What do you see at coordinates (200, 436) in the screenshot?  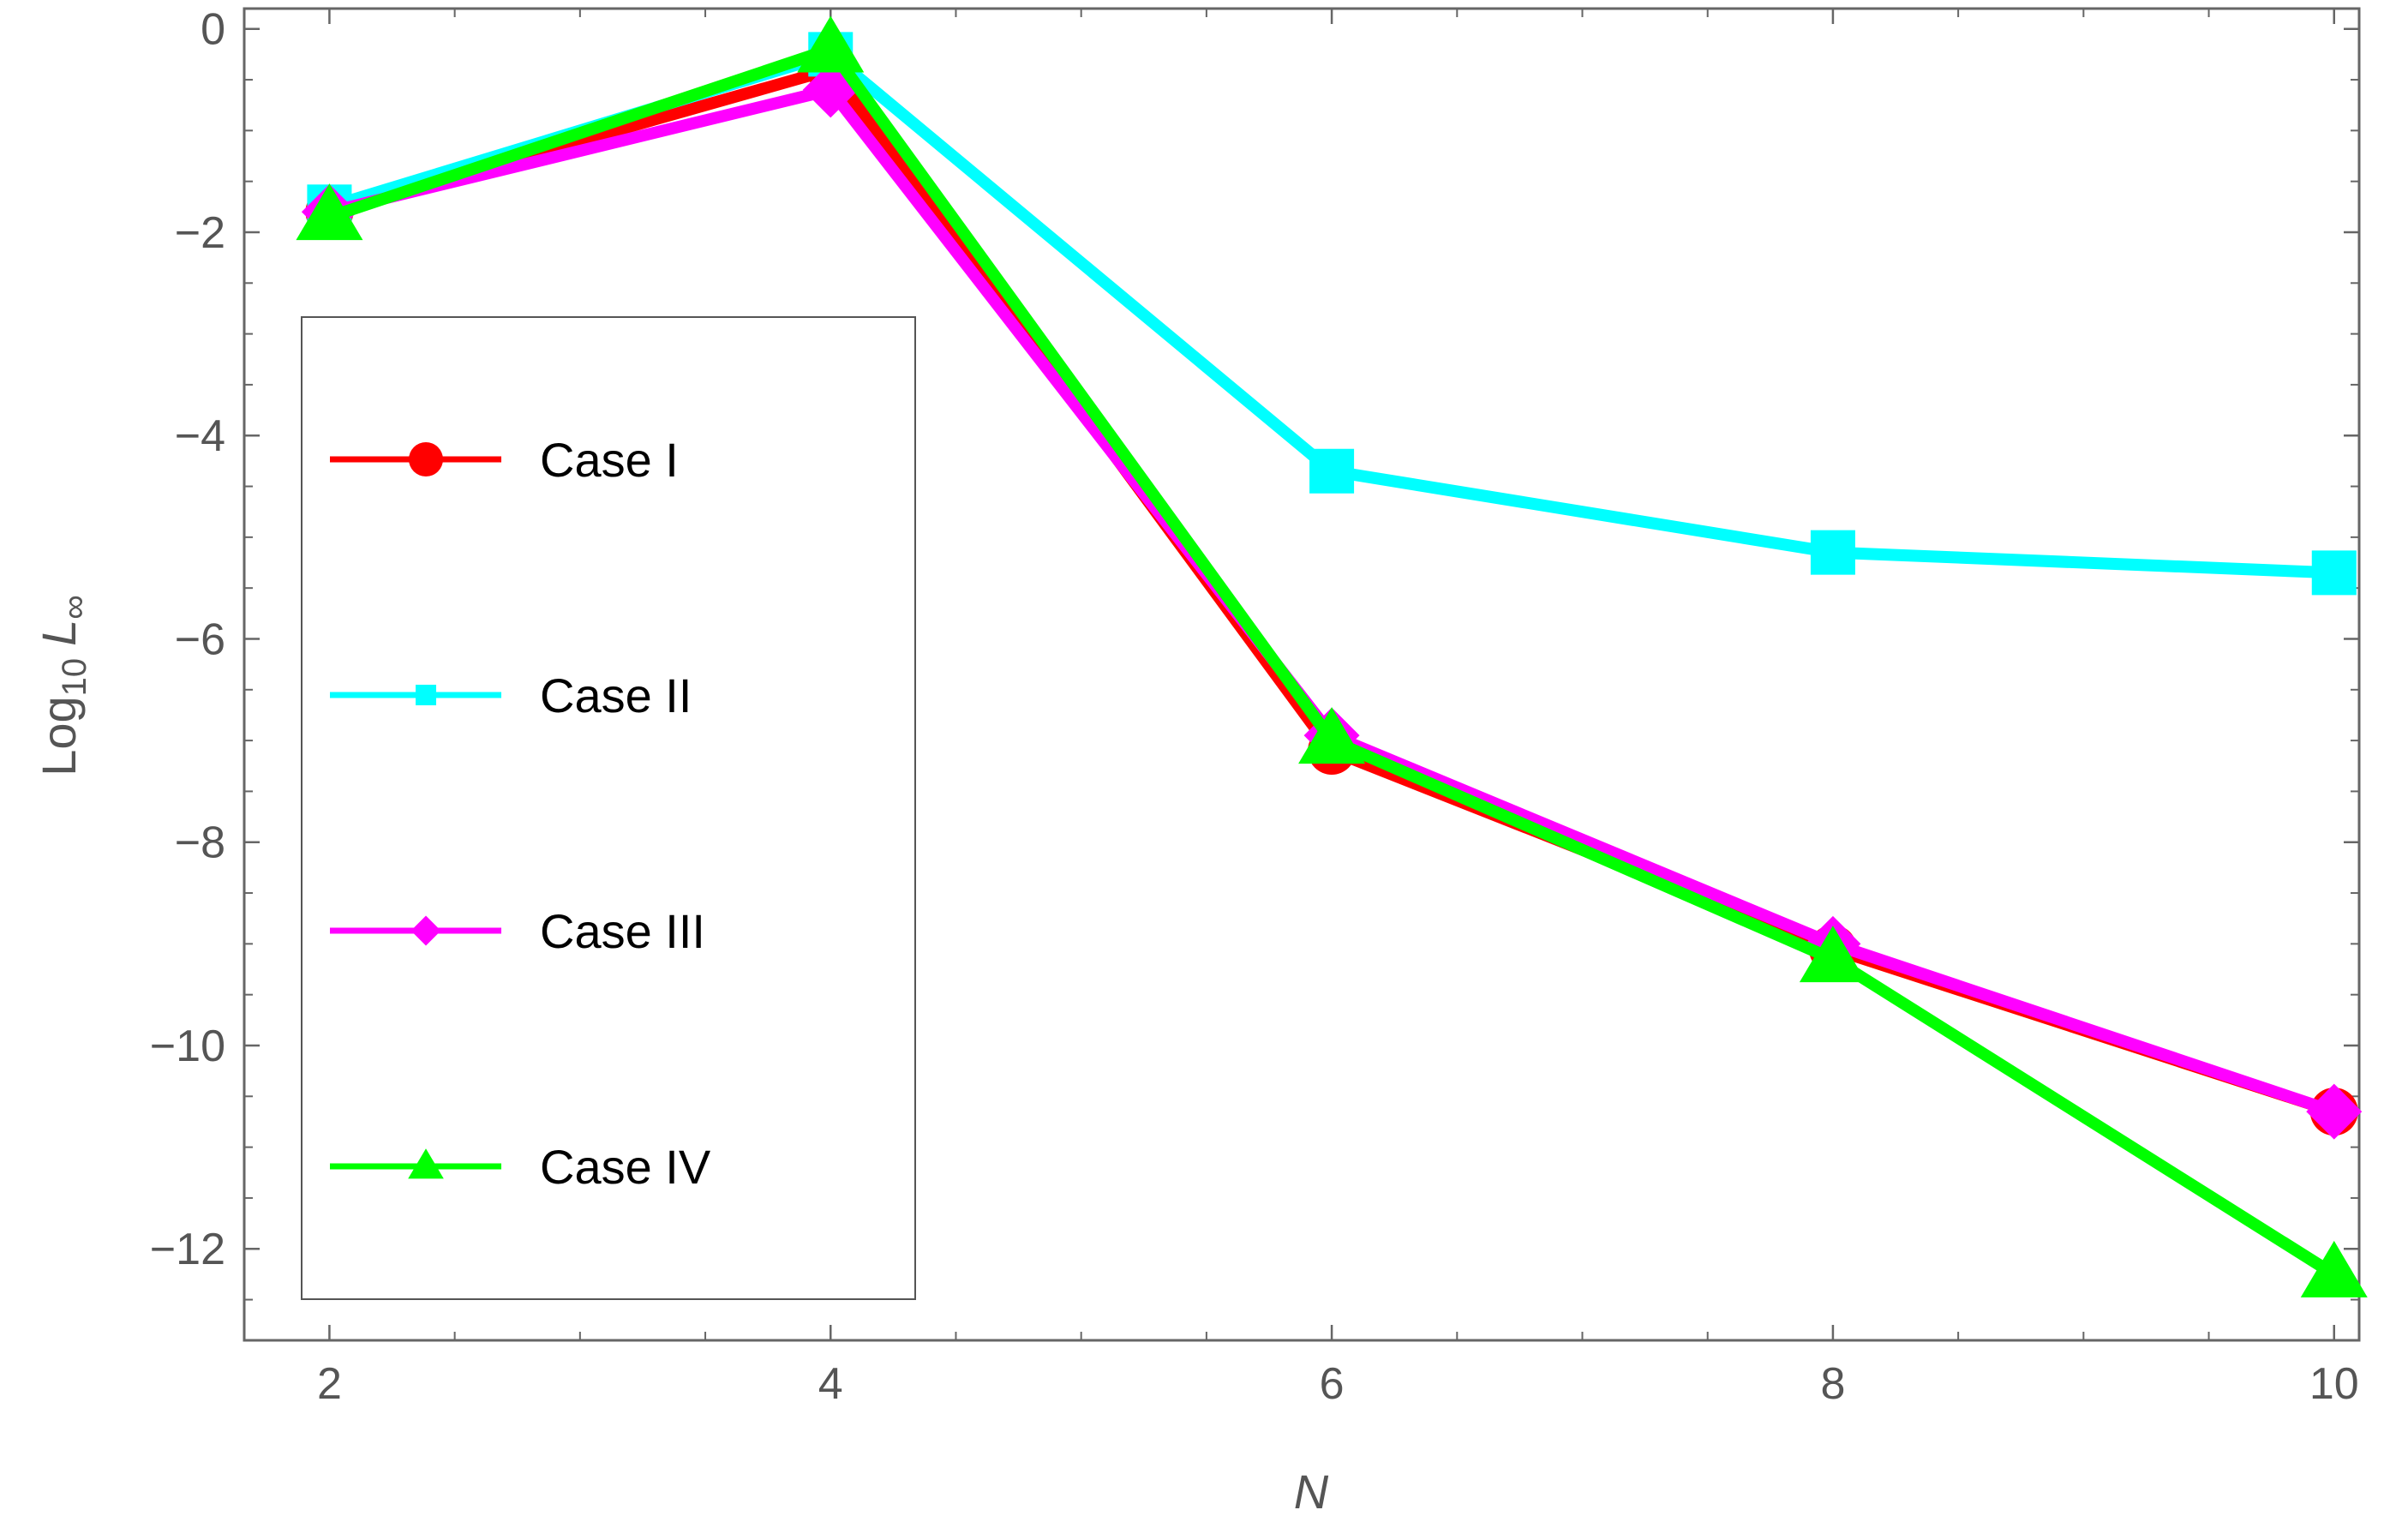 I see `y-tick-label: −4` at bounding box center [200, 436].